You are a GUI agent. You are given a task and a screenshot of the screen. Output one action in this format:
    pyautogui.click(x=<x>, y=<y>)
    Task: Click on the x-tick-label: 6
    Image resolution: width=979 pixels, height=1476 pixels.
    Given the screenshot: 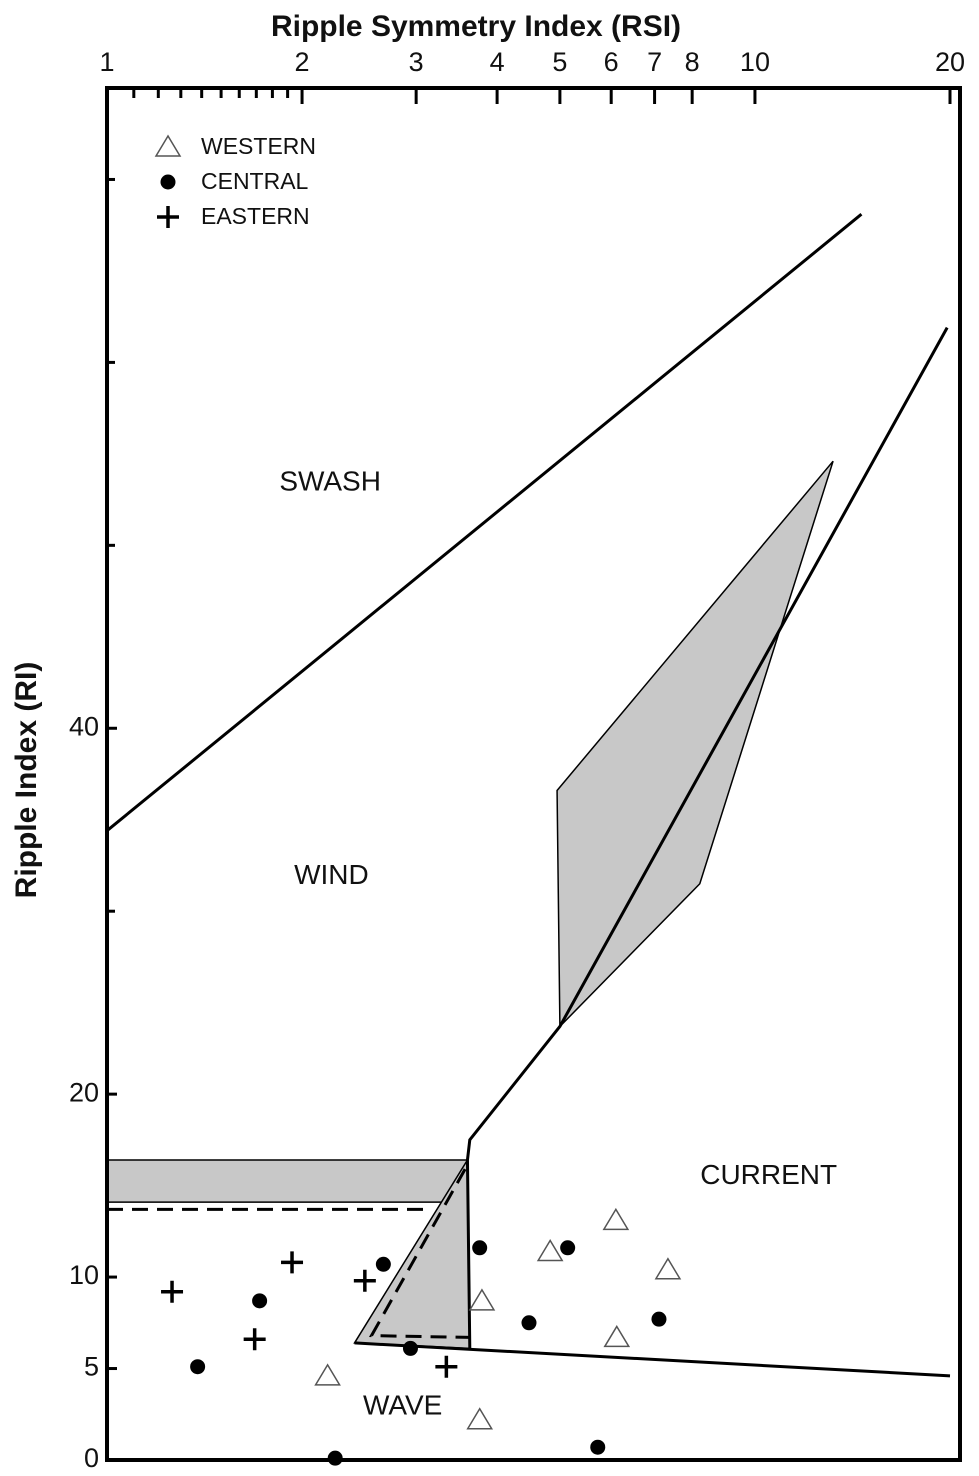 What is the action you would take?
    pyautogui.click(x=611, y=62)
    